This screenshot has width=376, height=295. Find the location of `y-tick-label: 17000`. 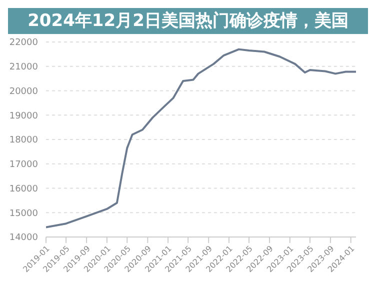

y-tick-label: 17000 is located at coordinates (23, 165).